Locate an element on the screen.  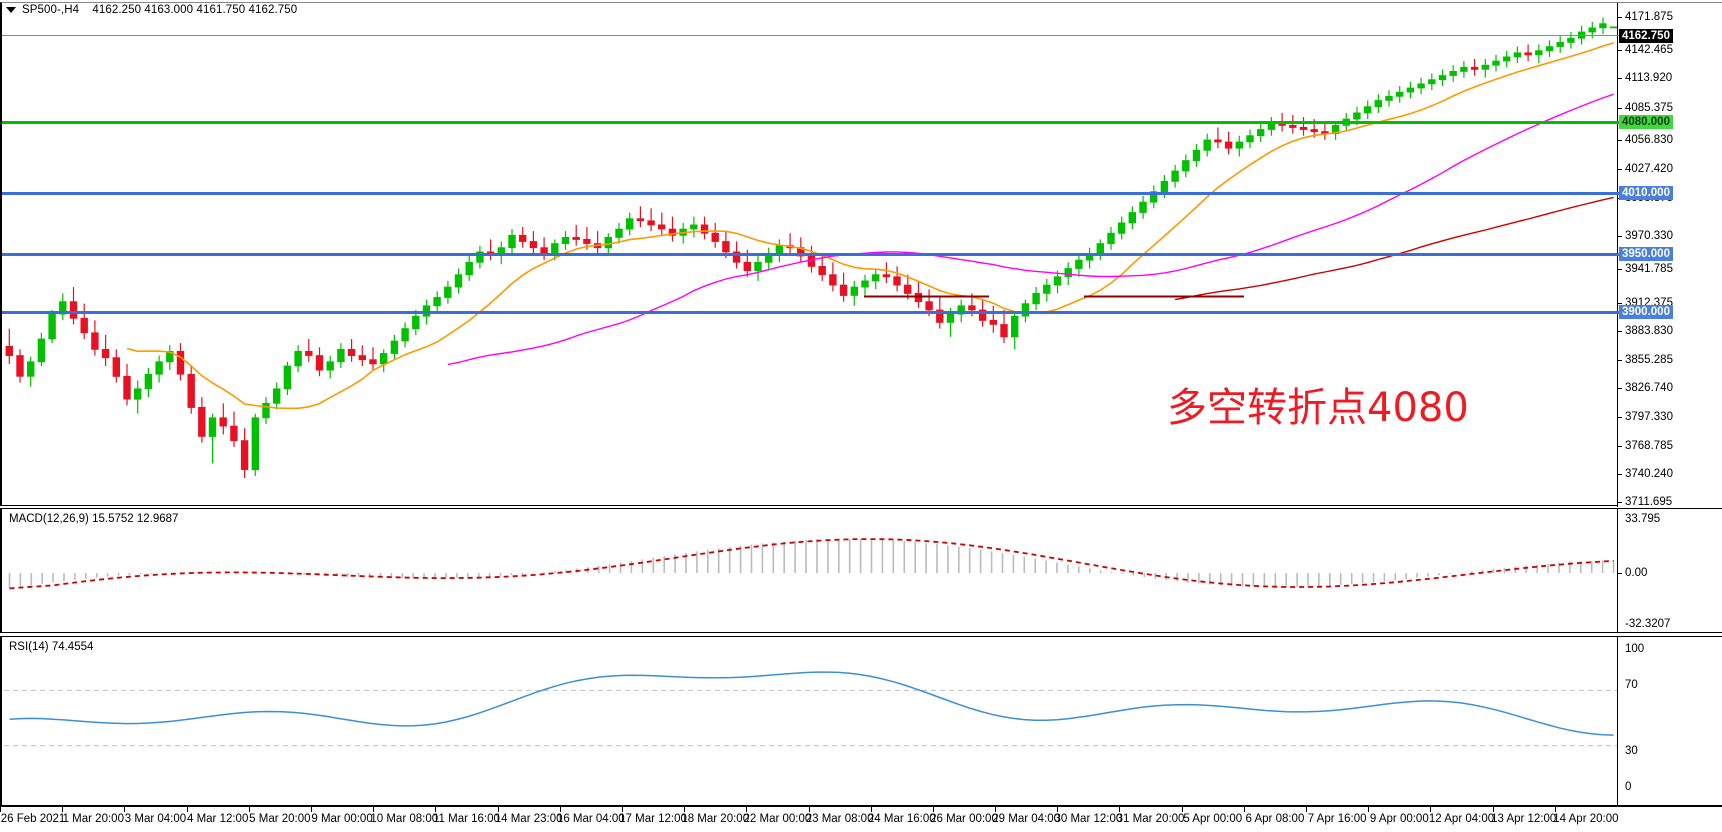
rsi-tick-label: 70 is located at coordinates (1631, 685).